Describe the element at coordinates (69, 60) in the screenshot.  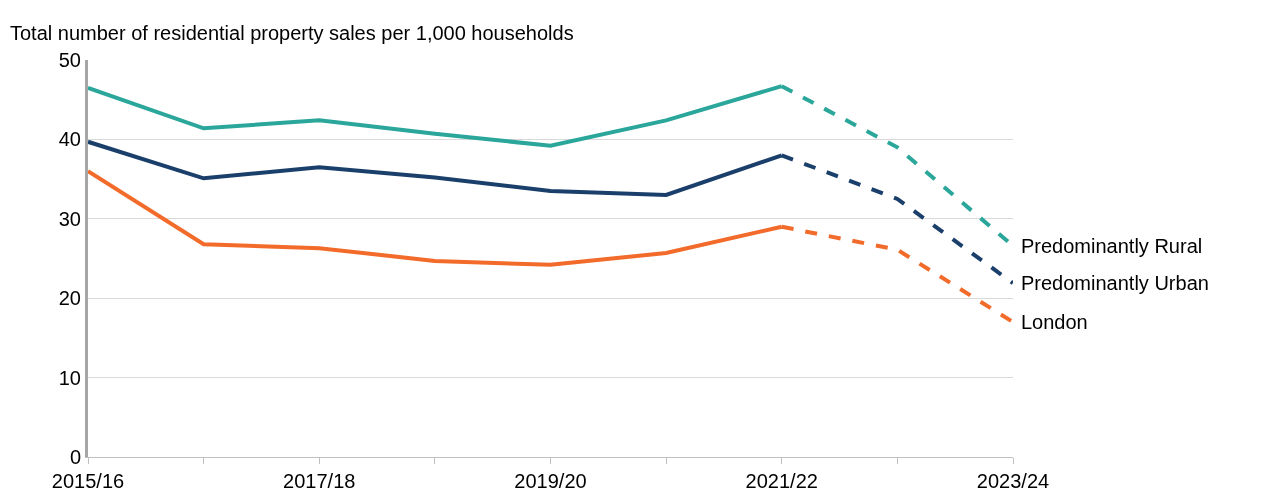
I see `y-tick-label: 50` at that location.